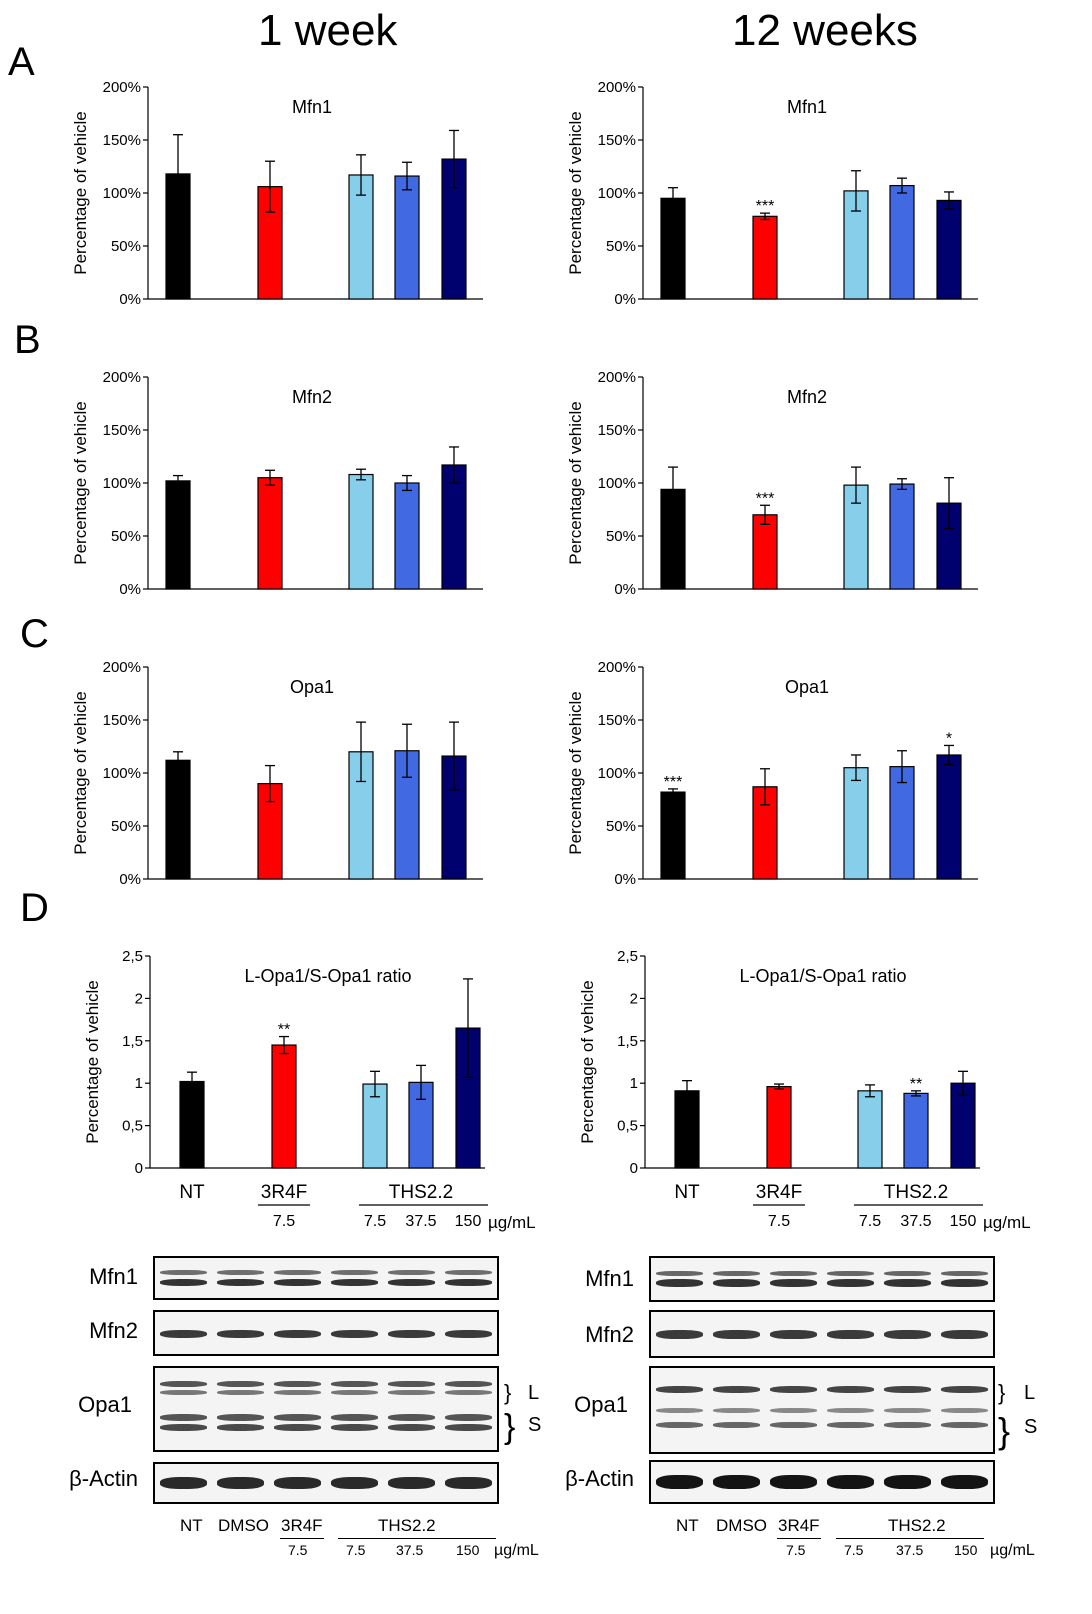 This screenshot has width=1092, height=1614. Describe the element at coordinates (765, 498) in the screenshot. I see `significance-1: ***` at that location.